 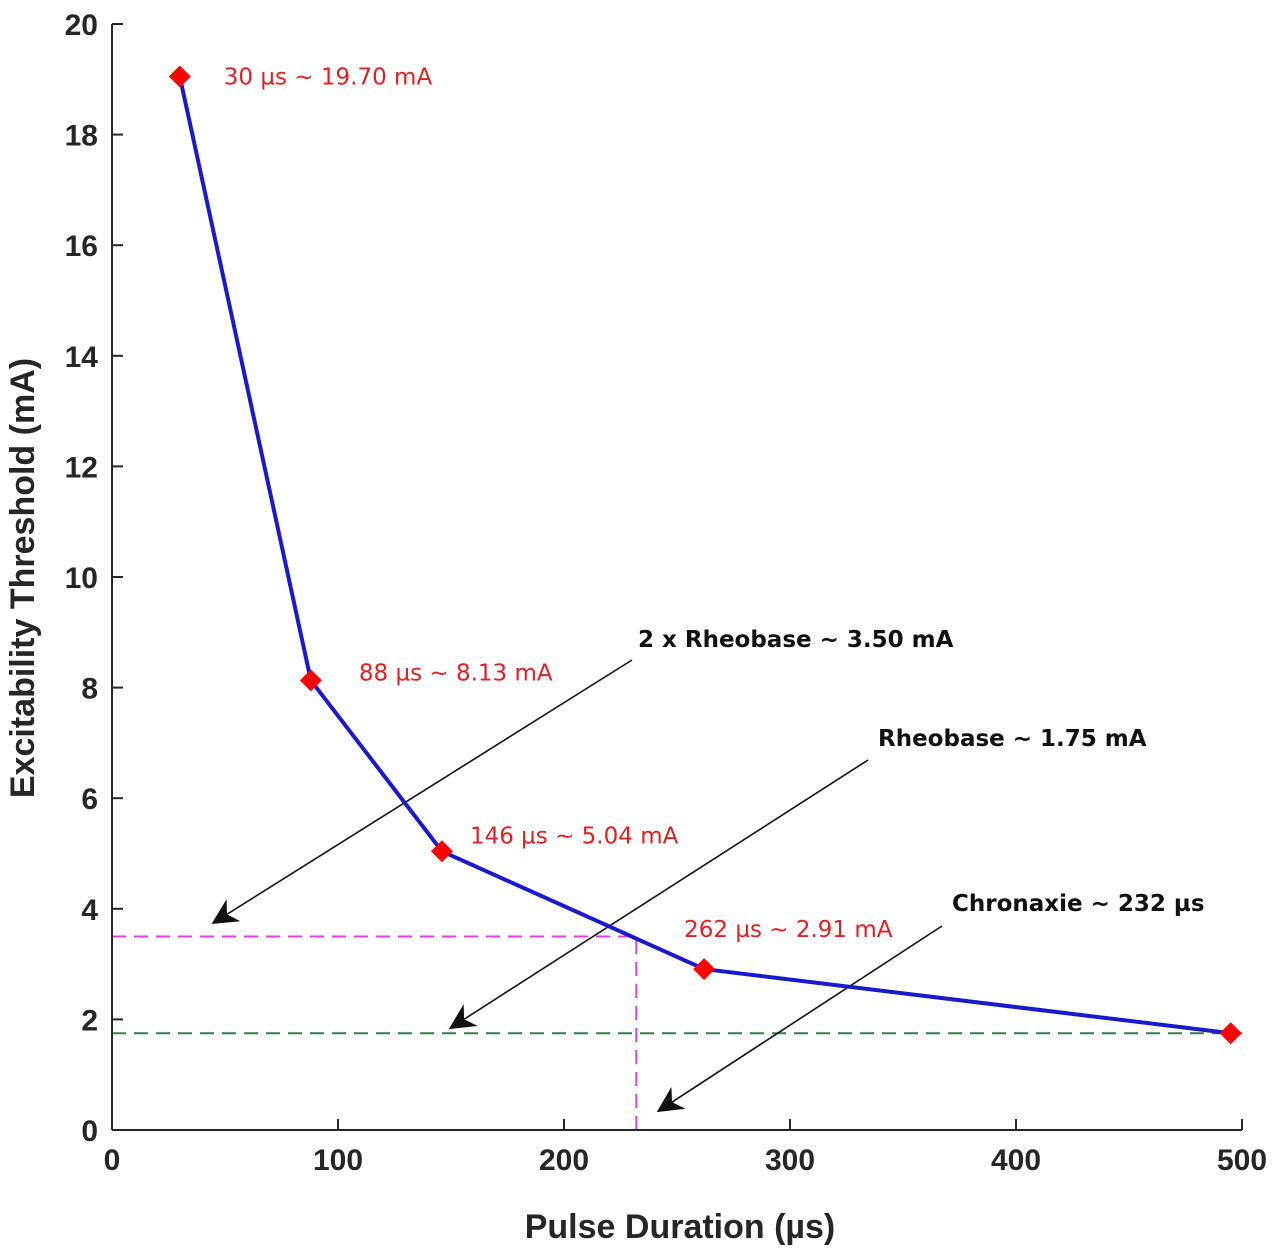 I want to click on y-tick-label: 8, so click(x=89, y=689).